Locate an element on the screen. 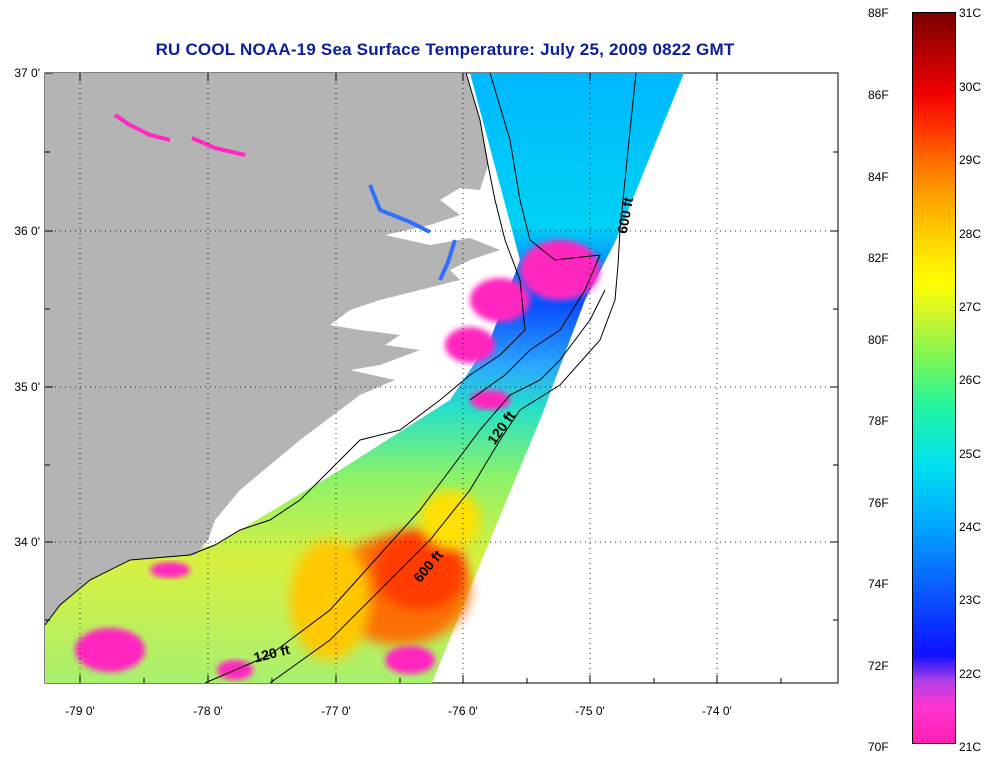 Image resolution: width=992 pixels, height=761 pixels. lon-label: -75 0' is located at coordinates (590, 711).